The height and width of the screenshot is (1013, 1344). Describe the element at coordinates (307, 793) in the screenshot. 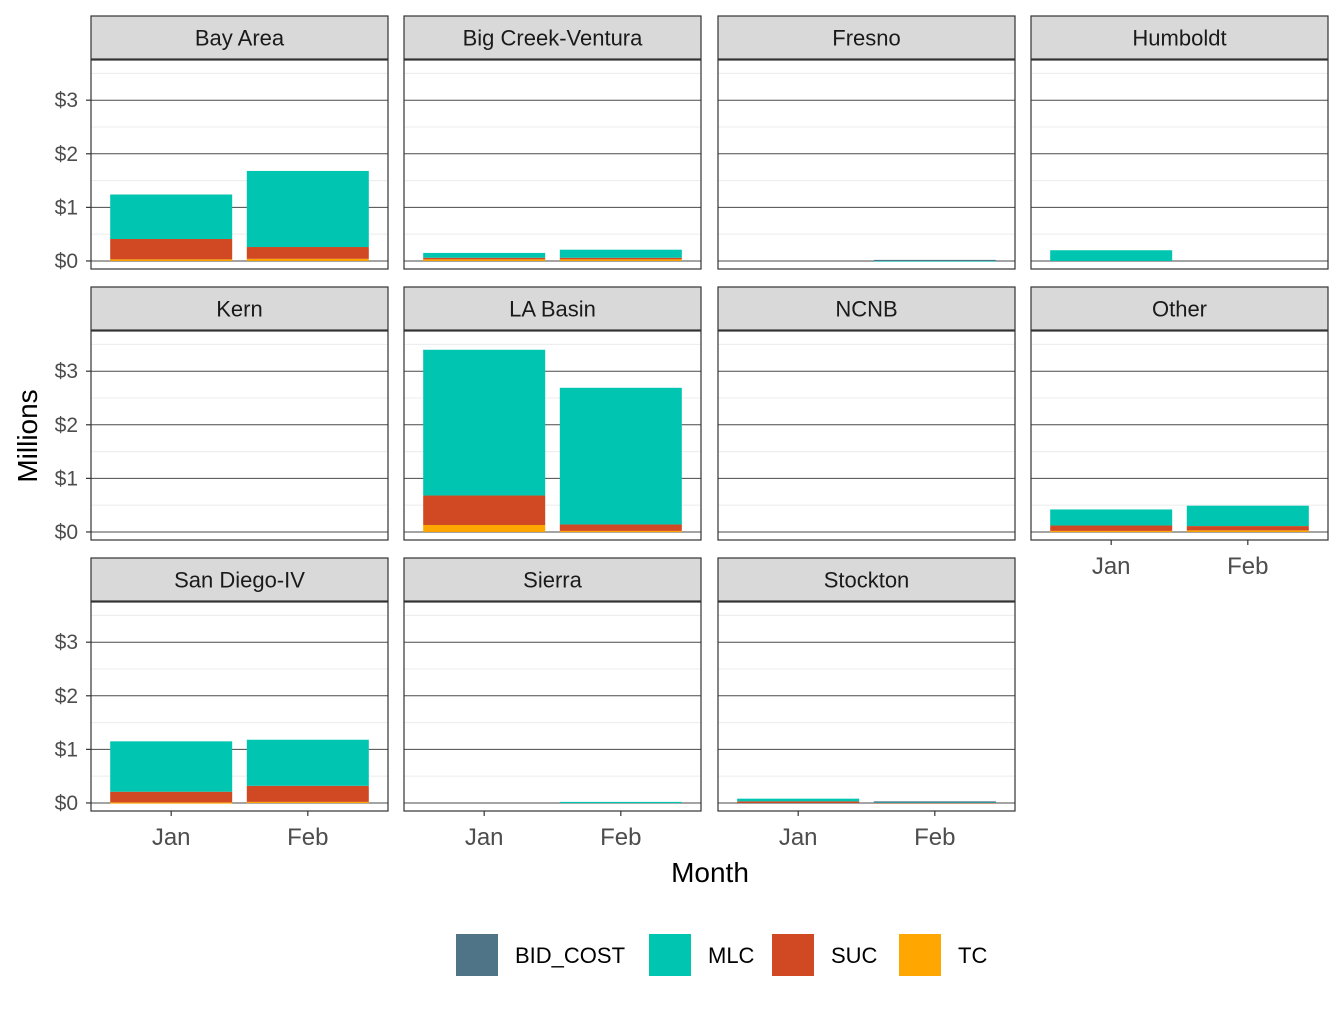

I see `bar-san-diego-iv-feb-suc` at that location.